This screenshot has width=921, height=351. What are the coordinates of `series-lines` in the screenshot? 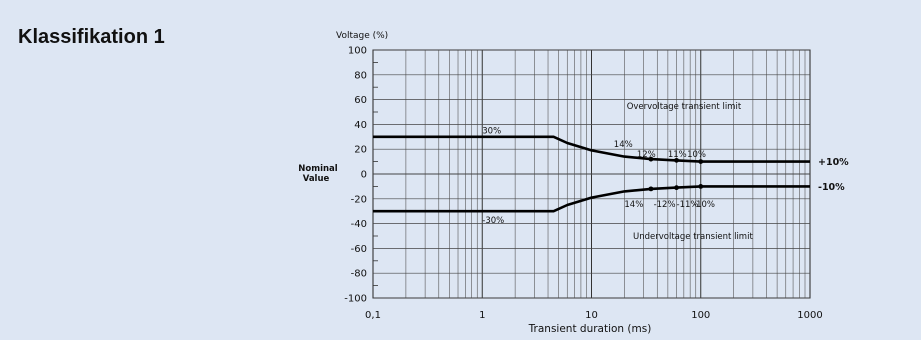 It's located at (591, 174).